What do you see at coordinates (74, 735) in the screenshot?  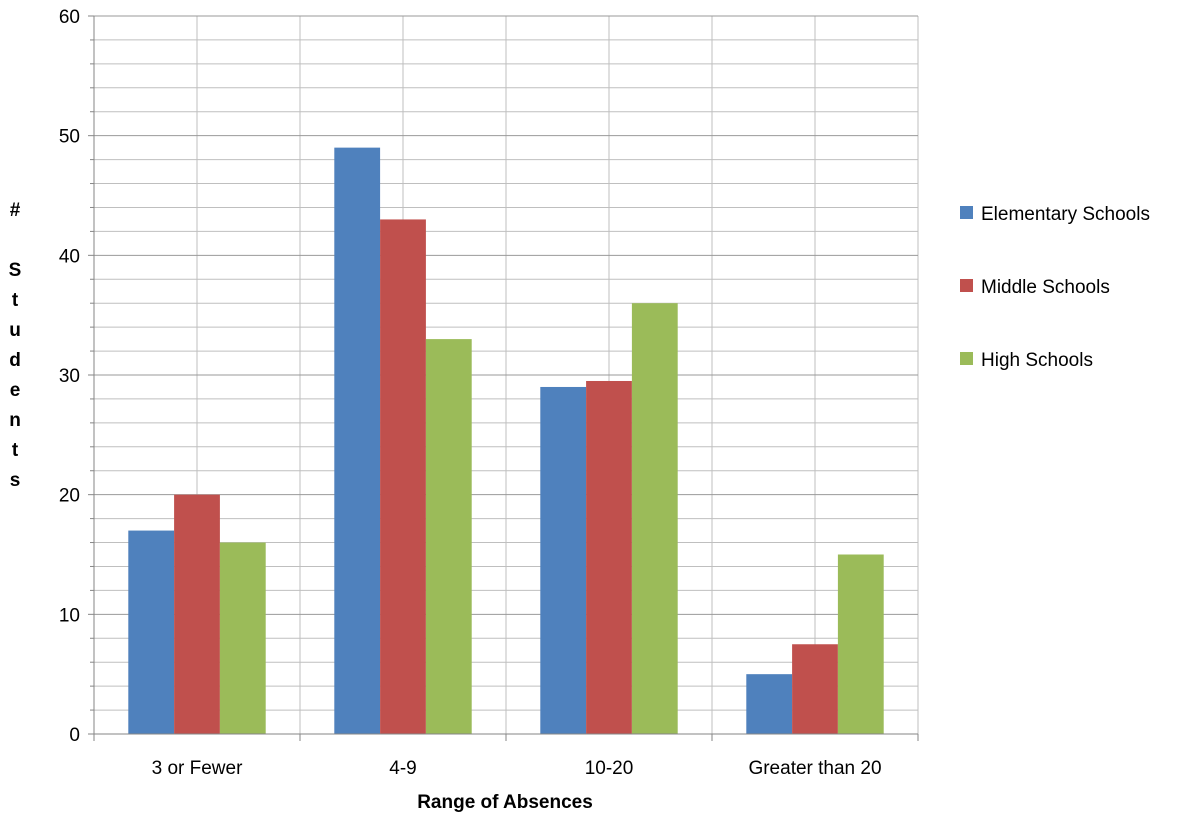 I see `y-tick-label: 0` at bounding box center [74, 735].